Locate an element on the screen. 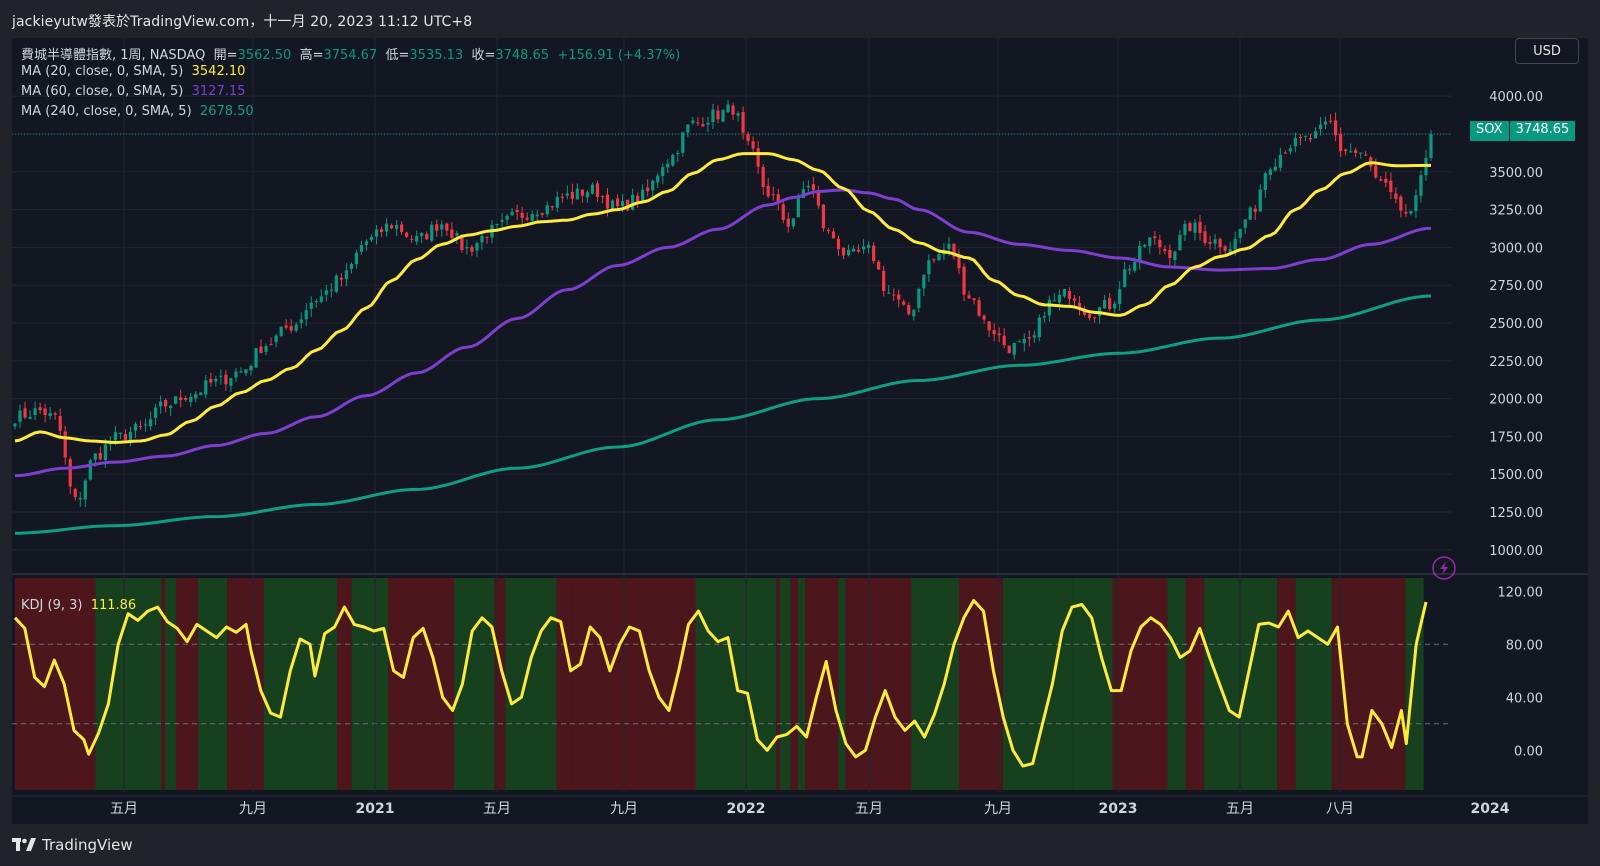  price-tick-label: 3000.00 is located at coordinates (1516, 248).